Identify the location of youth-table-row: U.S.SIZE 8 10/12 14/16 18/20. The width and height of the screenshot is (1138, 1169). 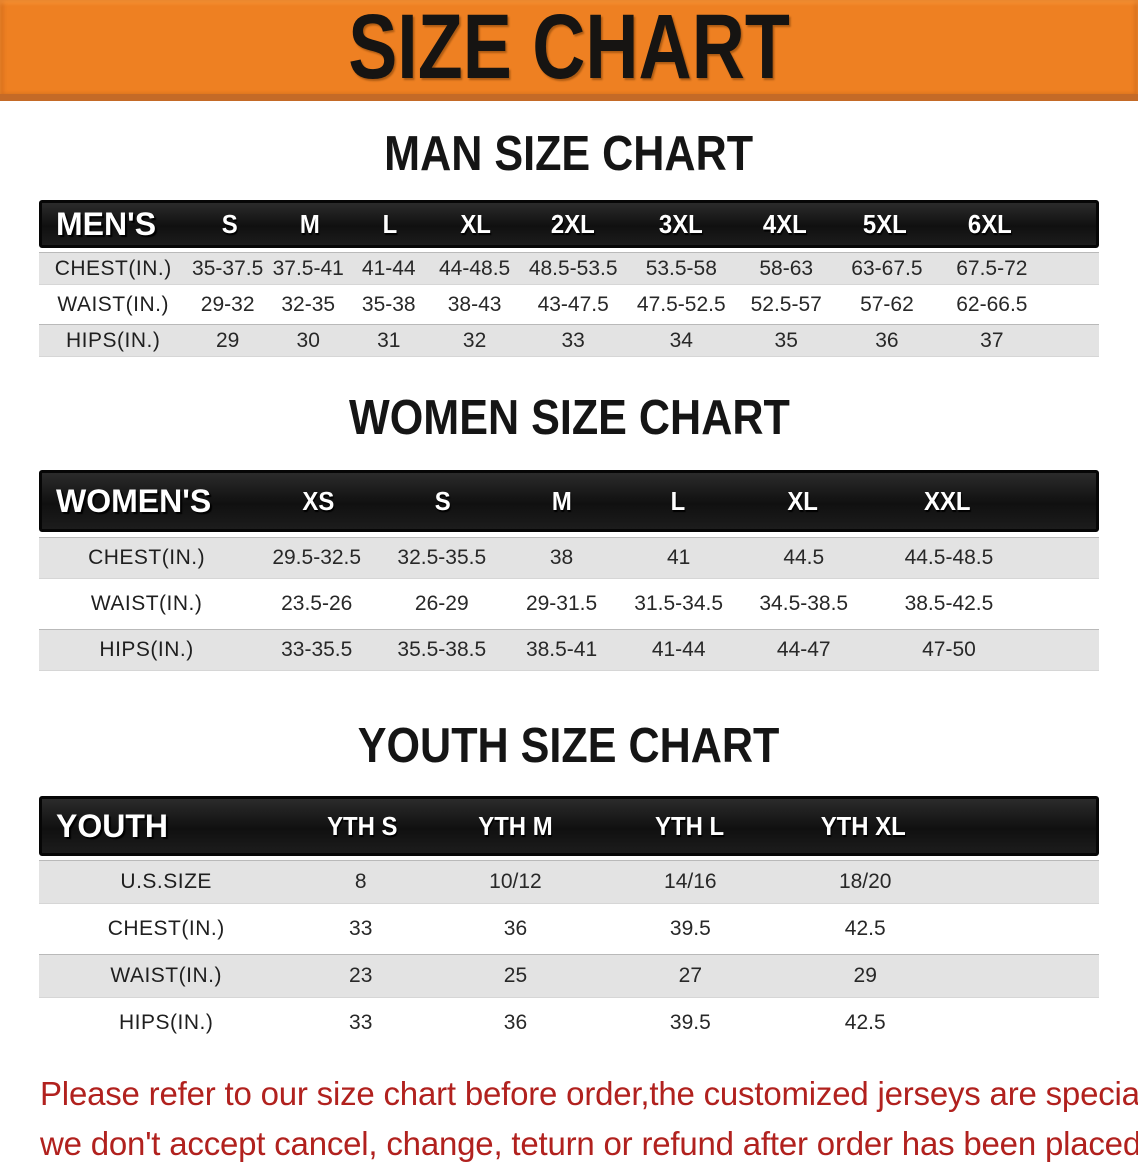
(569, 882).